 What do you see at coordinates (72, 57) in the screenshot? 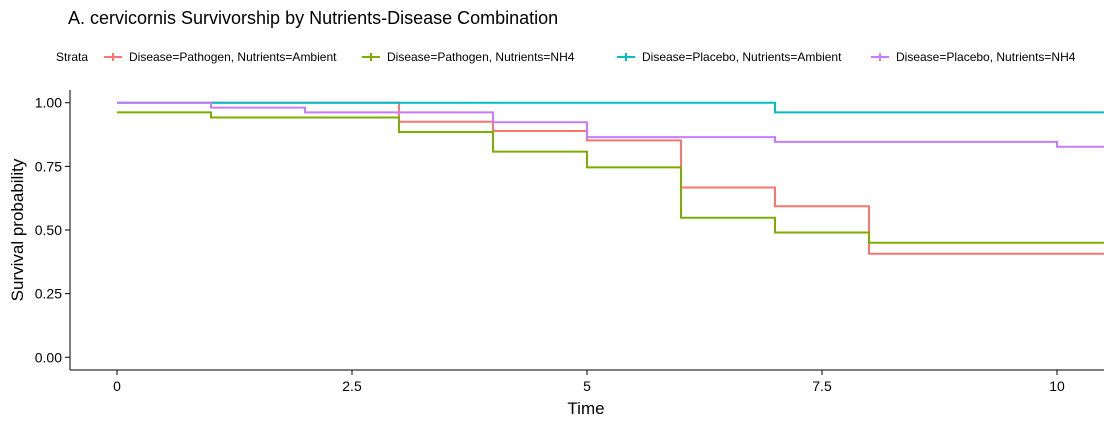
I see `legend-title: Strata` at bounding box center [72, 57].